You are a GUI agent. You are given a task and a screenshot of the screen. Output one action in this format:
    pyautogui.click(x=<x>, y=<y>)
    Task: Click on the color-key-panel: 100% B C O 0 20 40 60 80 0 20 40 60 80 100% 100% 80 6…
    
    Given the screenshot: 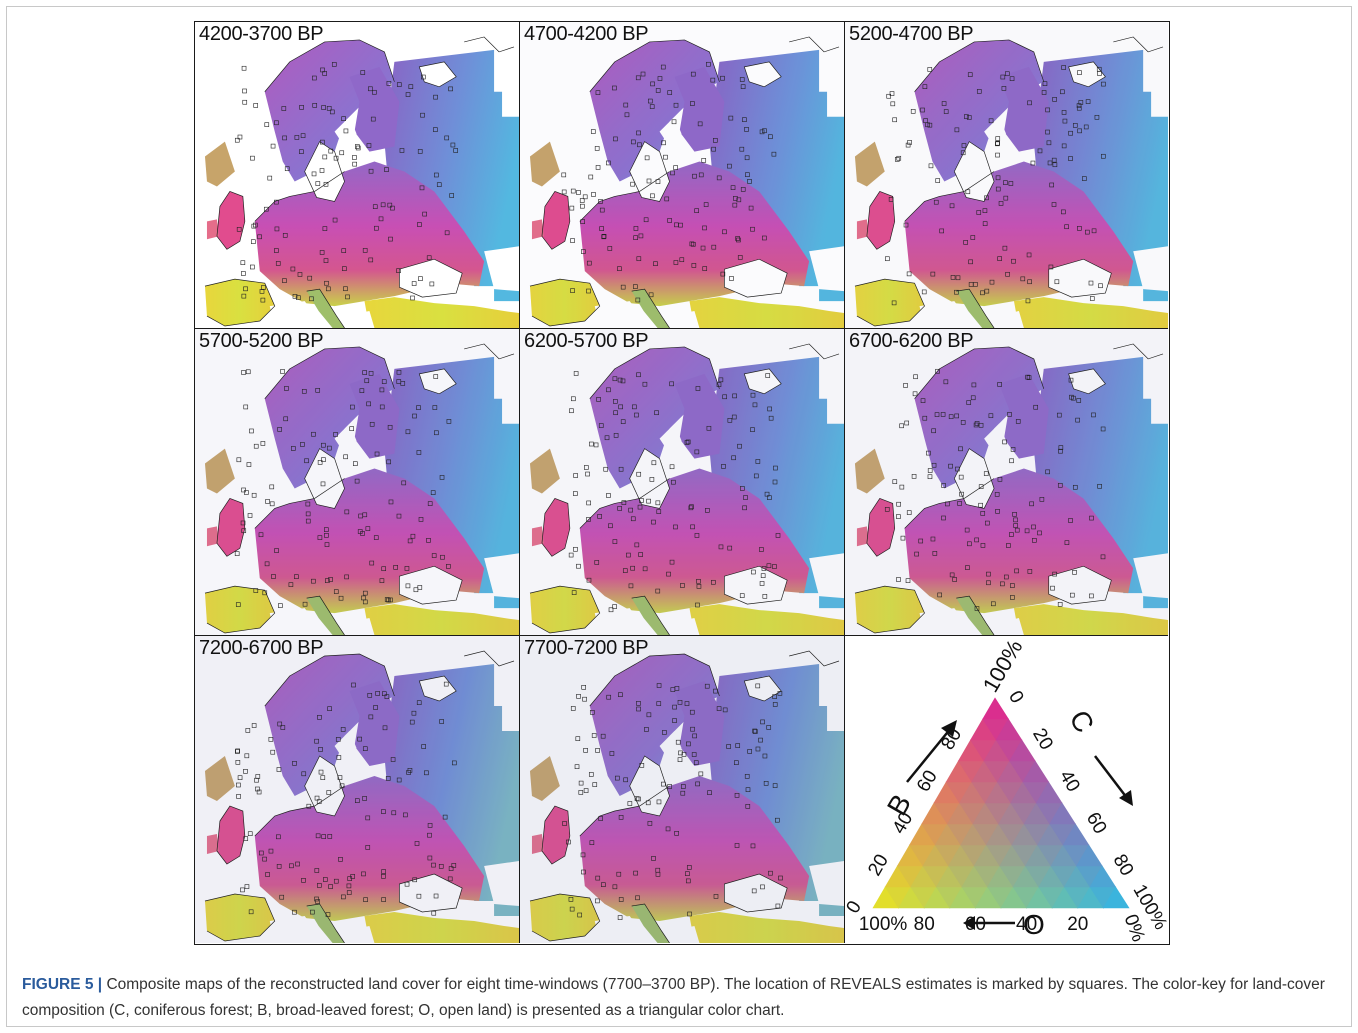 What is the action you would take?
    pyautogui.click(x=1006, y=789)
    